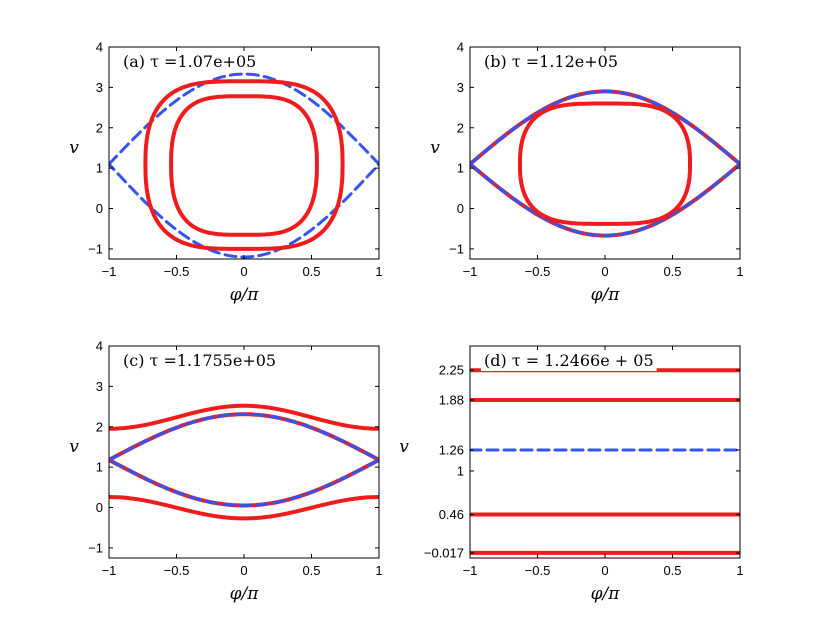 Image resolution: width=817 pixels, height=627 pixels. Describe the element at coordinates (739, 570) in the screenshot. I see `x-tick-label-d-4: 1` at that location.